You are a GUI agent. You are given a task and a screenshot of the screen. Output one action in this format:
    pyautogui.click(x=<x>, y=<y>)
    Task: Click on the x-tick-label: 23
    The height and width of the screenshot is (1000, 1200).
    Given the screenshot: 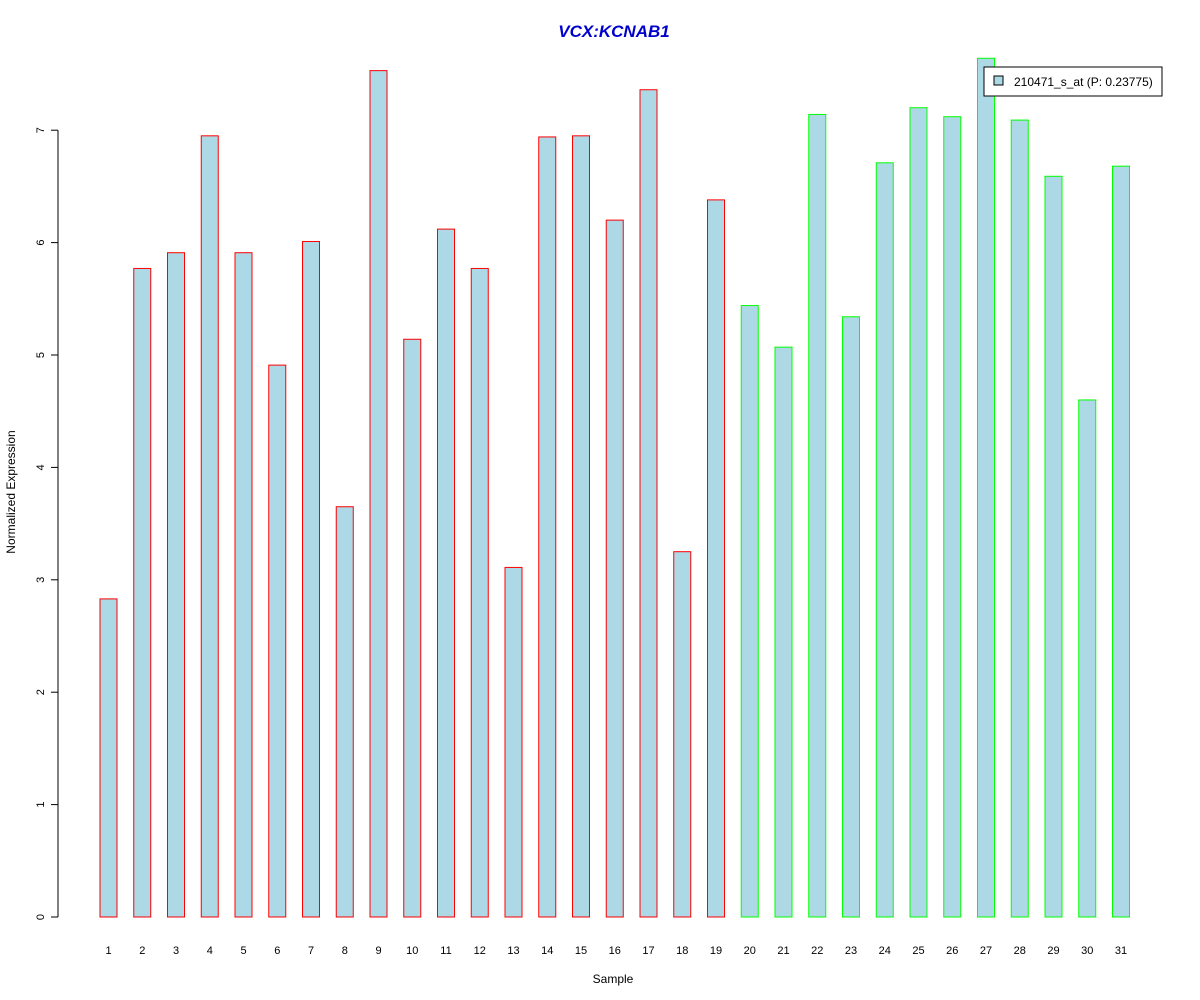 What is the action you would take?
    pyautogui.click(x=851, y=951)
    